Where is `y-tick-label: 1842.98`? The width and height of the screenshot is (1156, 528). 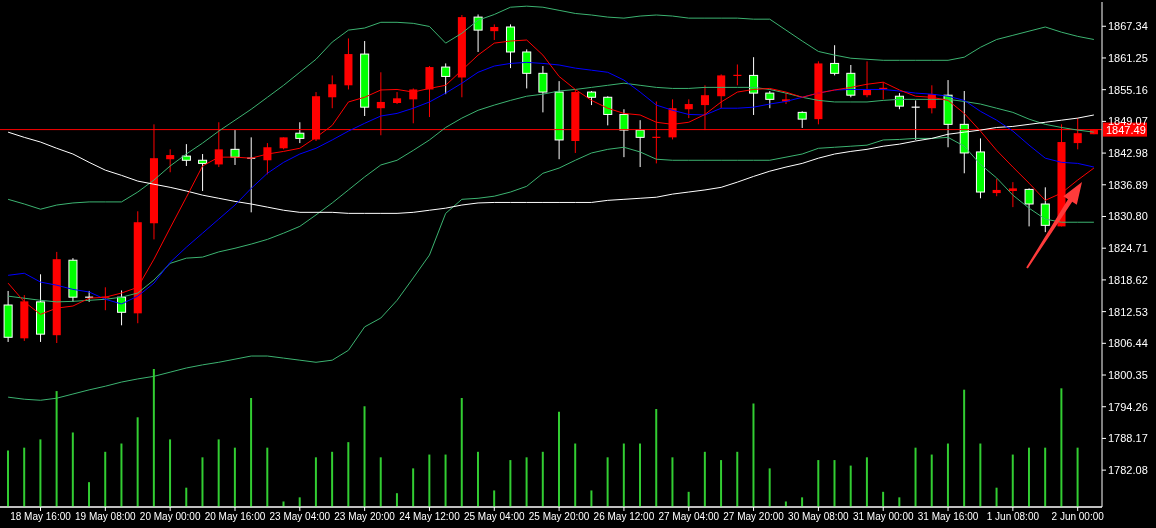
y-tick-label: 1842.98 is located at coordinates (1128, 152).